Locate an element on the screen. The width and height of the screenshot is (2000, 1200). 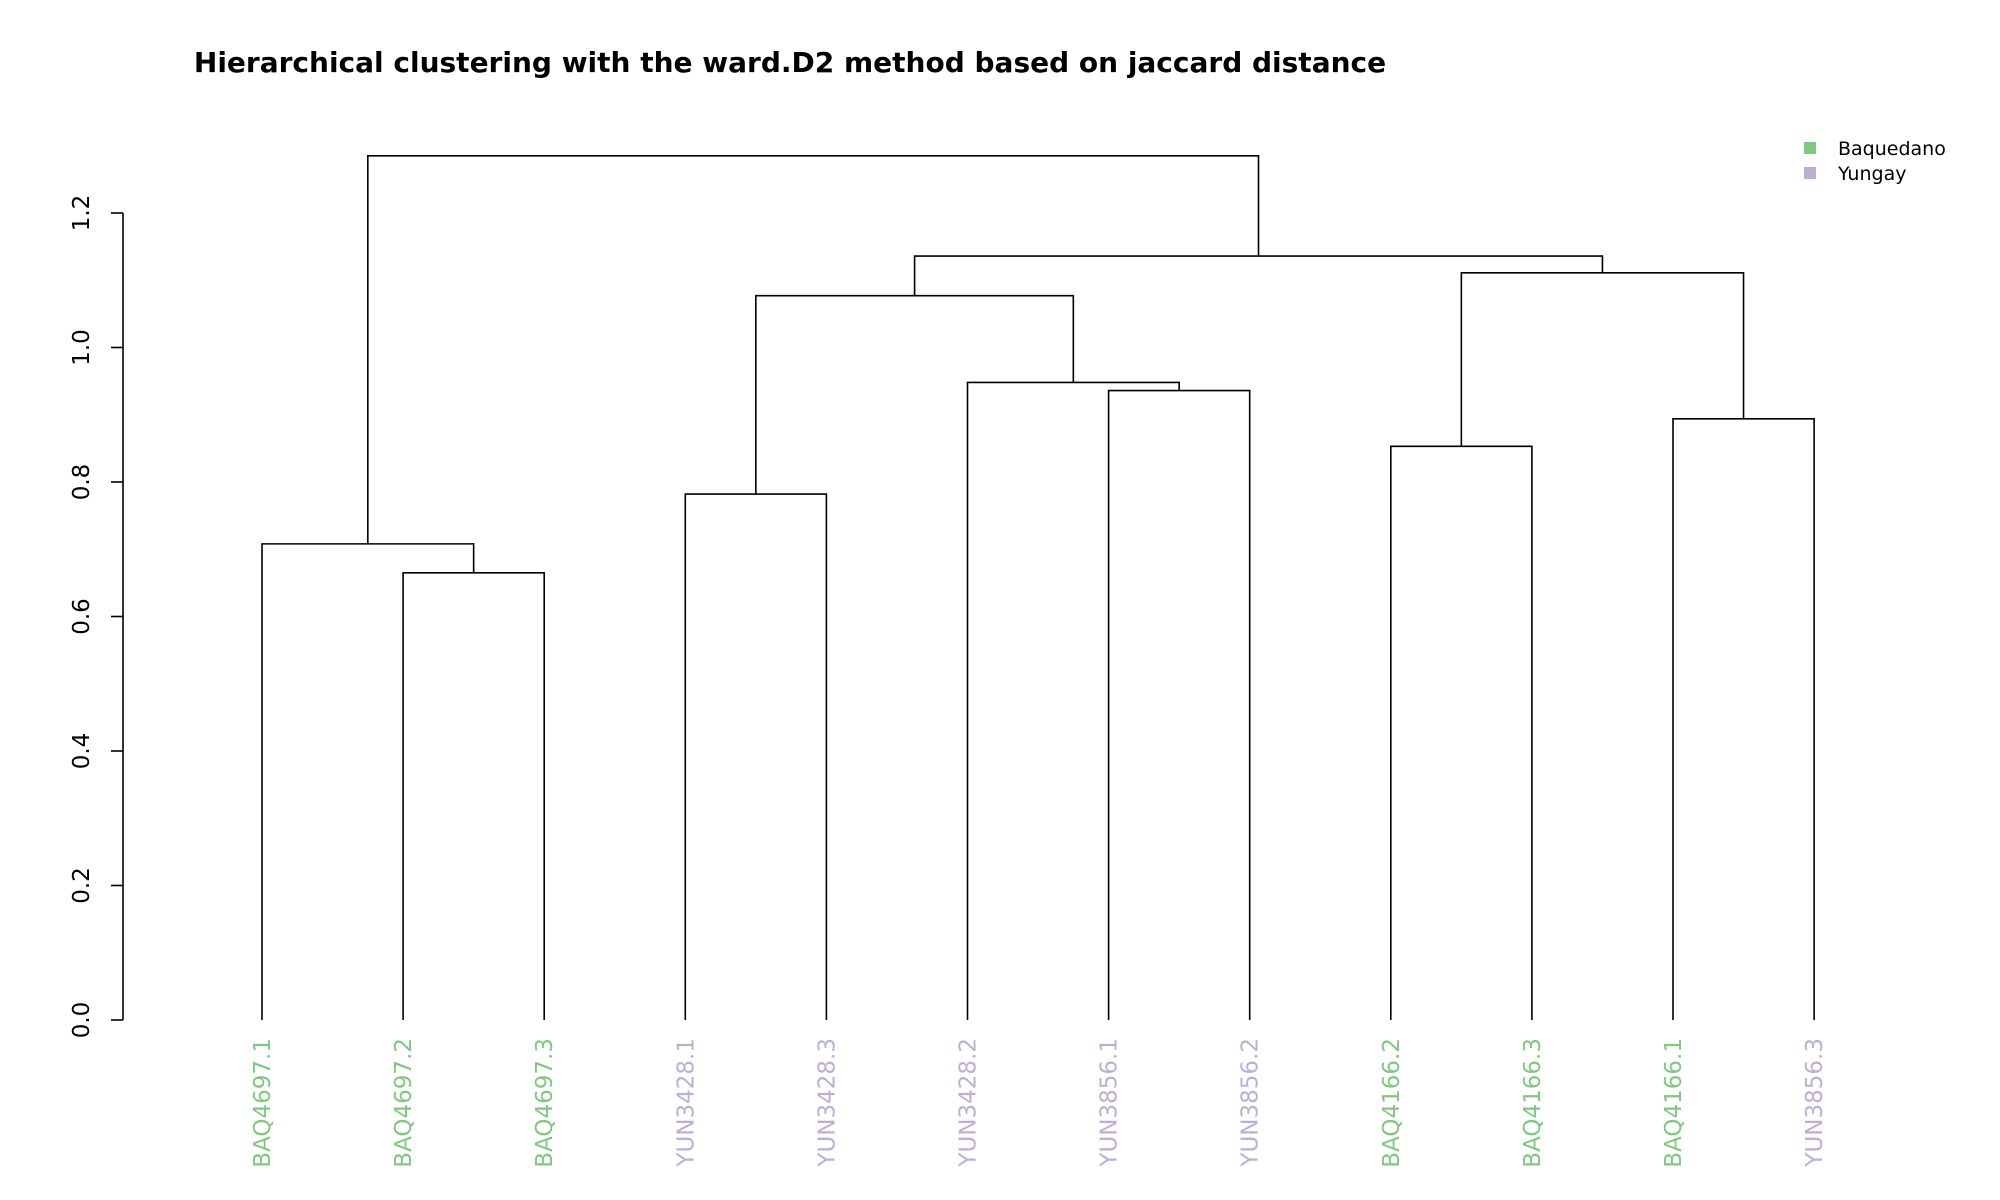
y-tick-label: 1.2 is located at coordinates (82, 213).